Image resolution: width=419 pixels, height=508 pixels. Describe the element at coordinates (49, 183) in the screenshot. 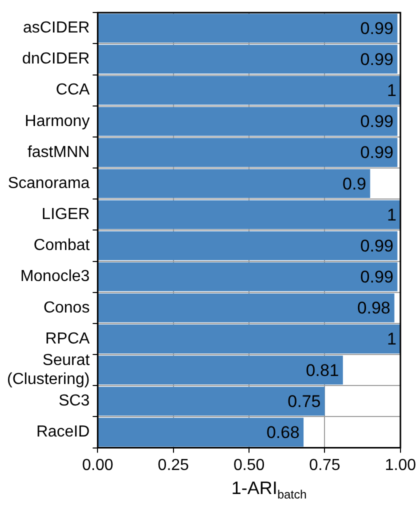

I see `y-tick-label: Scanorama` at that location.